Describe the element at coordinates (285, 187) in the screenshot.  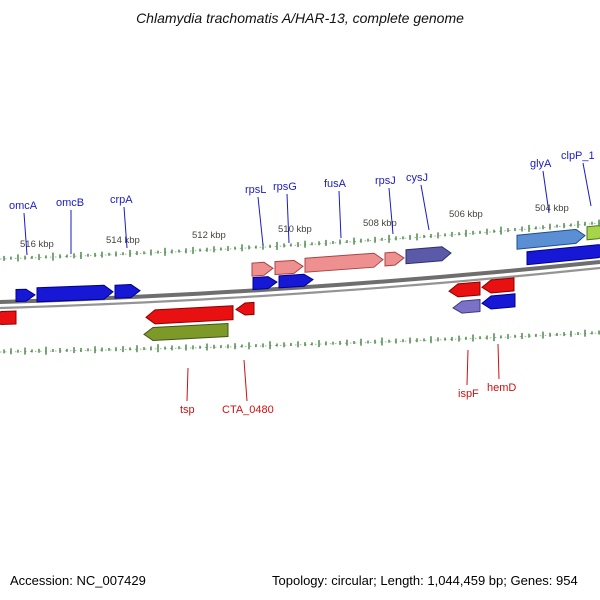
I see `gene-label-rpsG: rpsG` at that location.